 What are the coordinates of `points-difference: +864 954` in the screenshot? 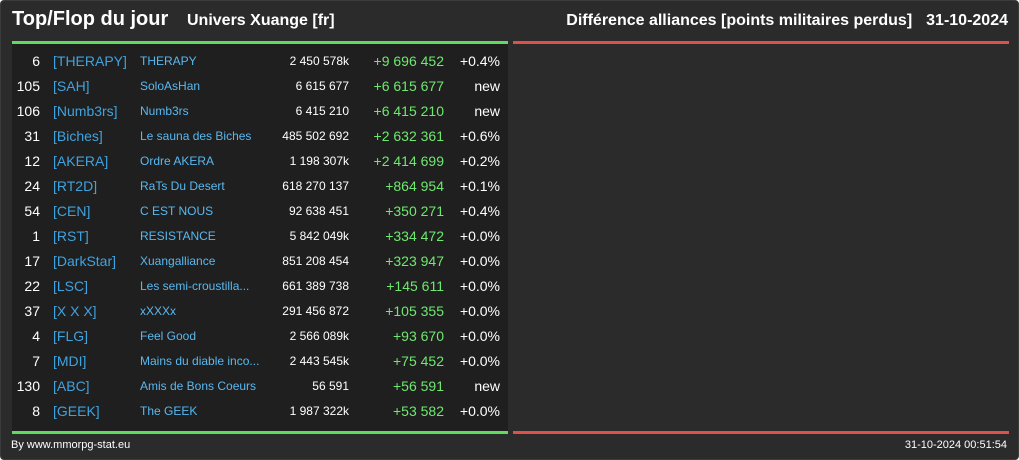 It's located at (414, 186).